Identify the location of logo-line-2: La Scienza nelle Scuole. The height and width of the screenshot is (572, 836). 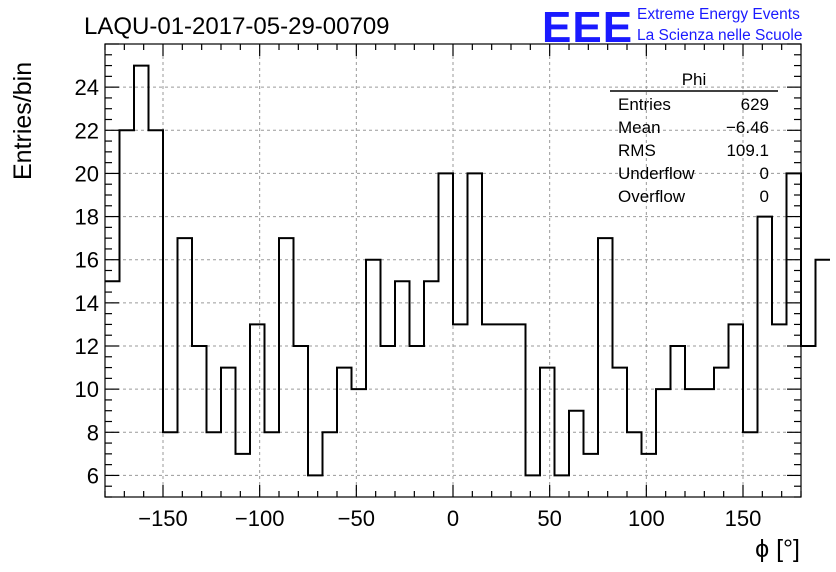
(719, 35).